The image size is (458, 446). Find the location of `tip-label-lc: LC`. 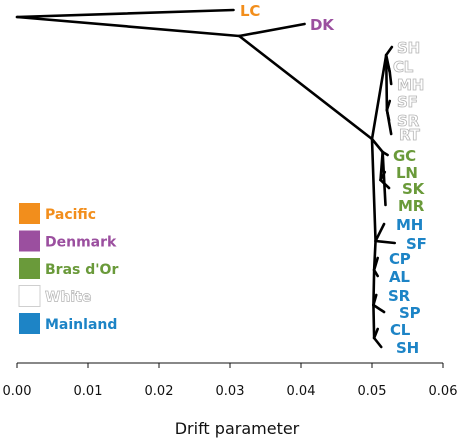

tip-label-lc: LC is located at coordinates (250, 11).